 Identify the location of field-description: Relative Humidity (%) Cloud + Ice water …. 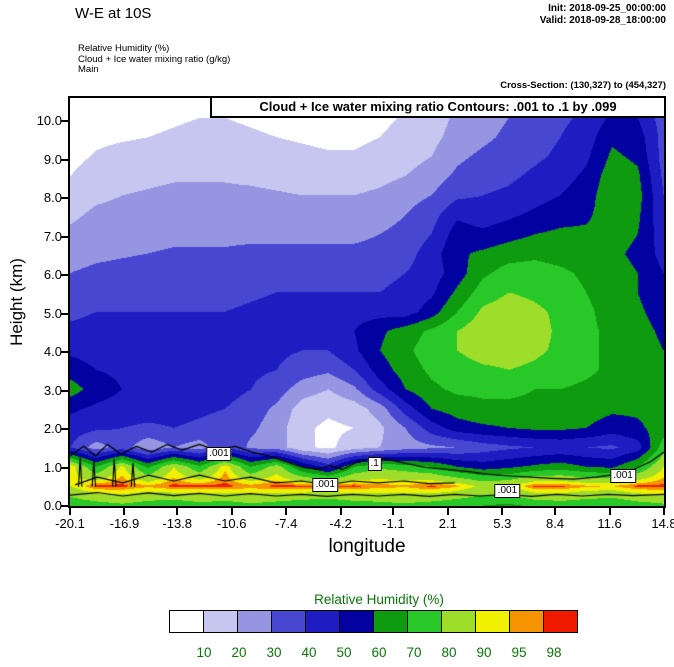
(154, 59).